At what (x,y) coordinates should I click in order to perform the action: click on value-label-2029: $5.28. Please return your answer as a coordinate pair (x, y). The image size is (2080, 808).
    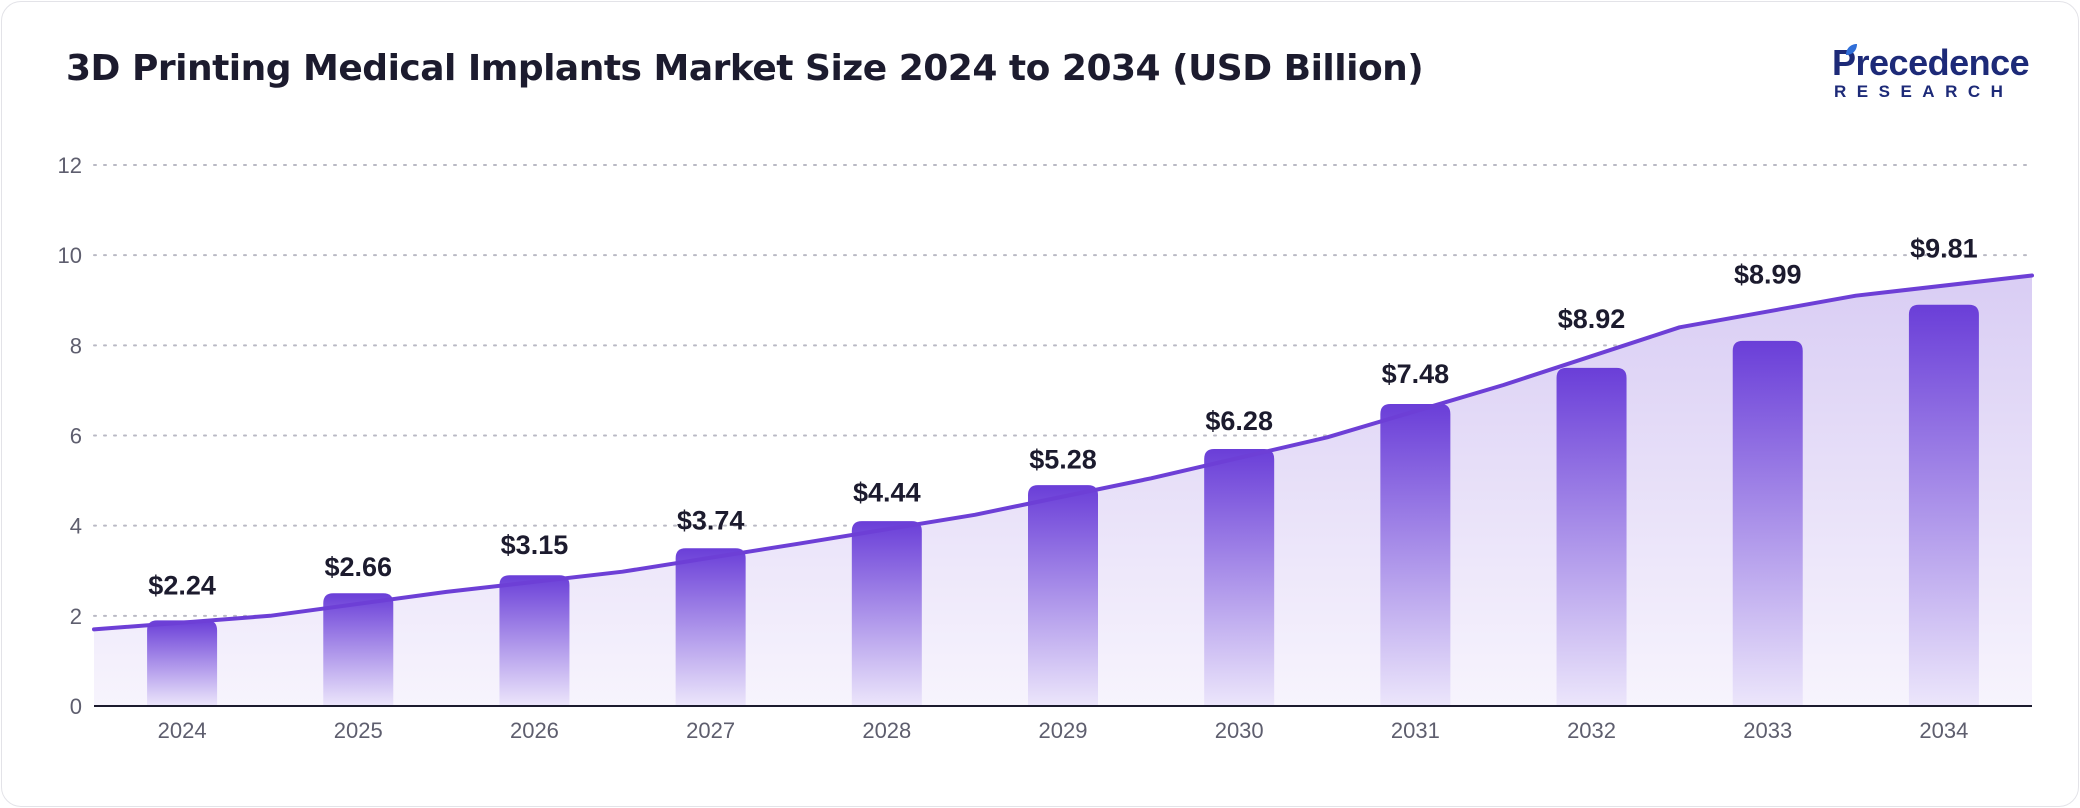
    Looking at the image, I should click on (1063, 460).